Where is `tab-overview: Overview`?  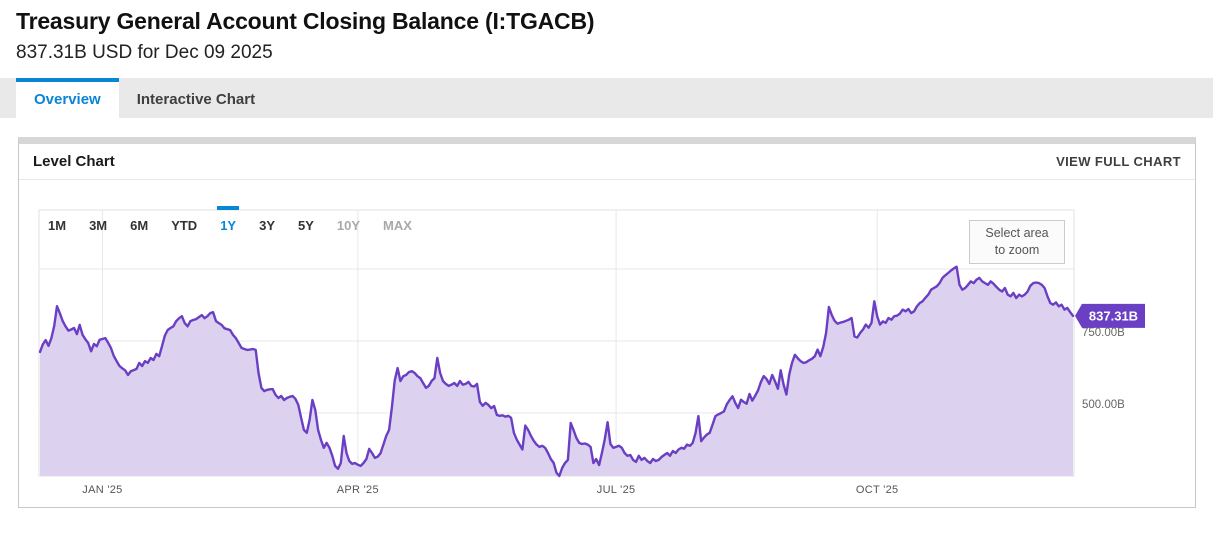
tab-overview: Overview is located at coordinates (67, 98).